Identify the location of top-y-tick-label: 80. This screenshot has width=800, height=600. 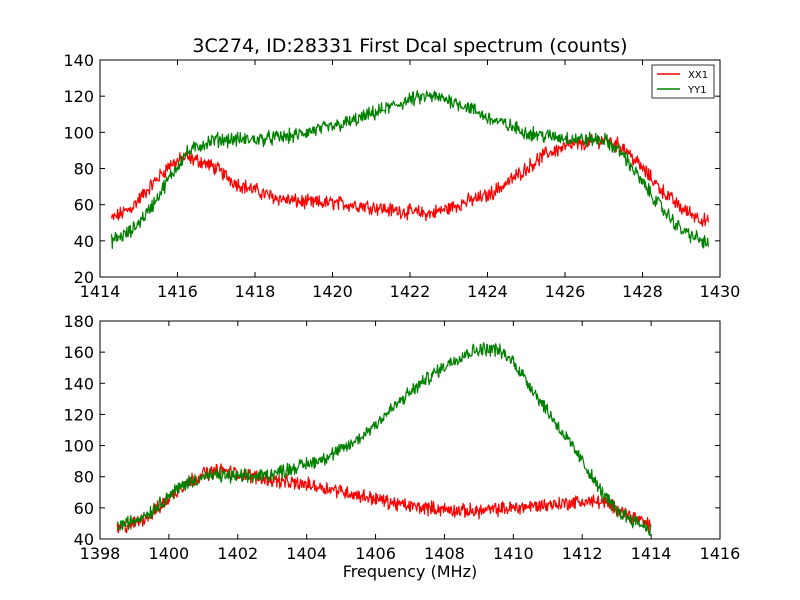
(84, 169).